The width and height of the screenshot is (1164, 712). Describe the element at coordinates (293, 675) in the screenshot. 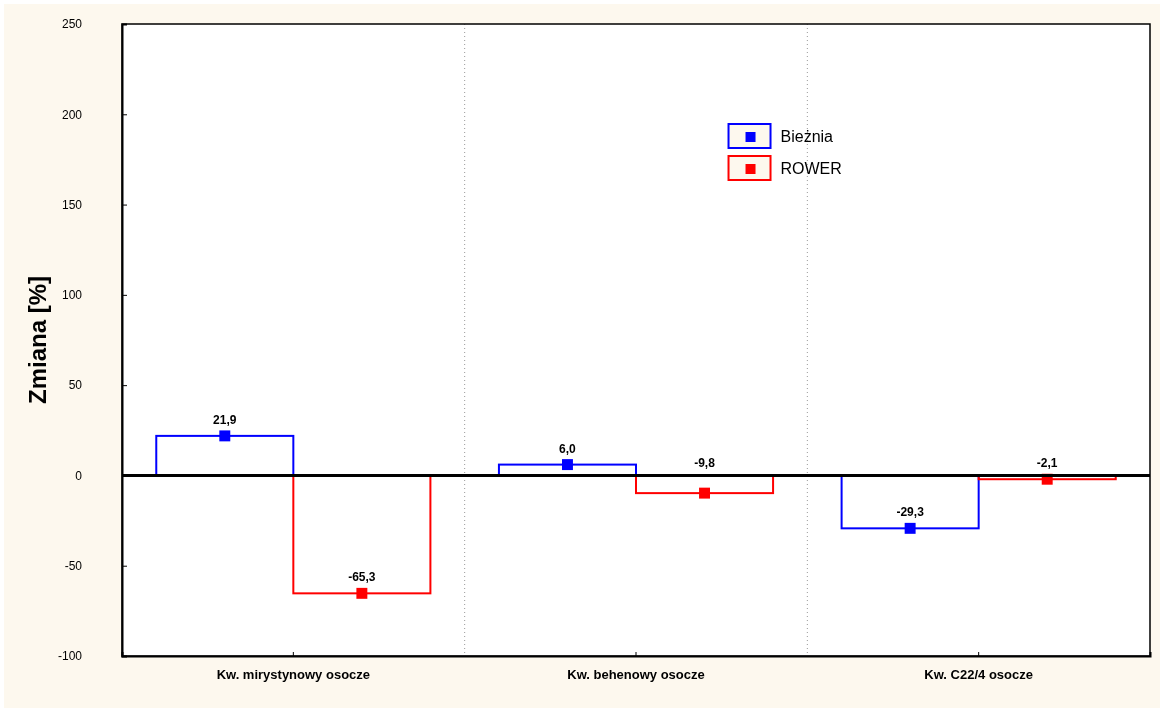

I see `x-tick-label: Kw. mirystynowy osocze` at that location.